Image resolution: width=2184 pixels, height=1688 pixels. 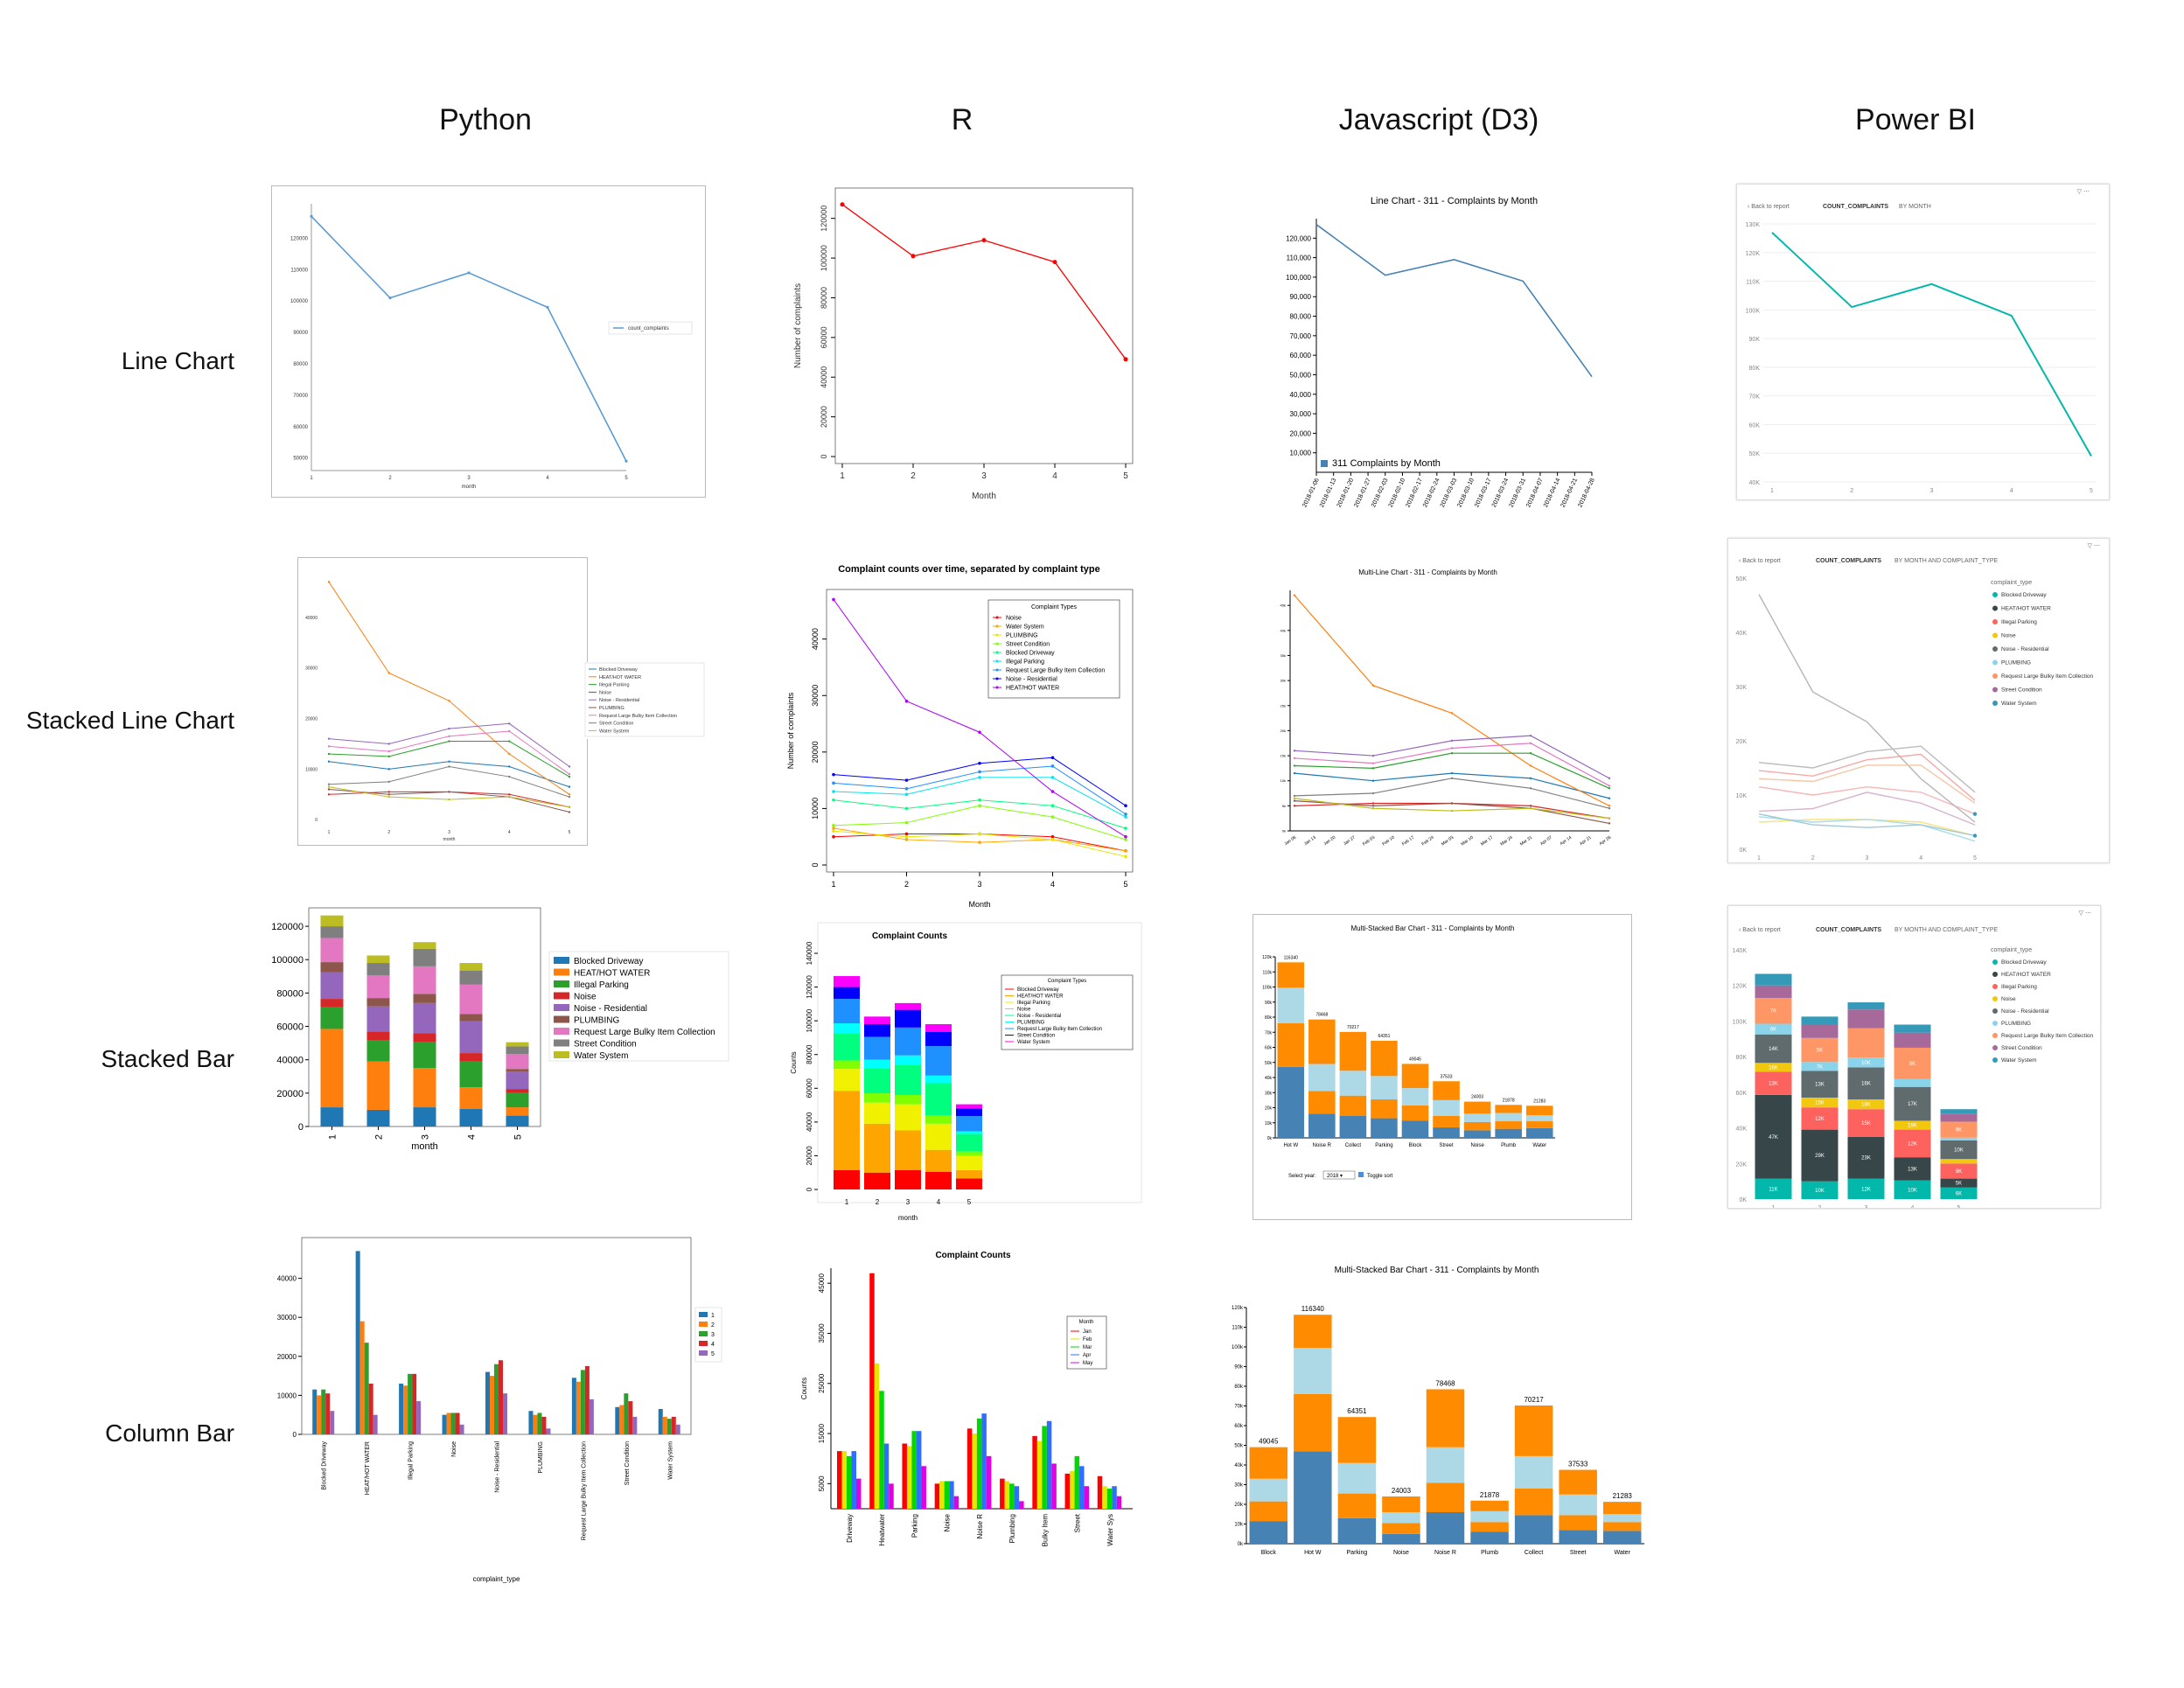 What do you see at coordinates (1743, 850) in the screenshot?
I see `y-tick-label: 0K` at bounding box center [1743, 850].